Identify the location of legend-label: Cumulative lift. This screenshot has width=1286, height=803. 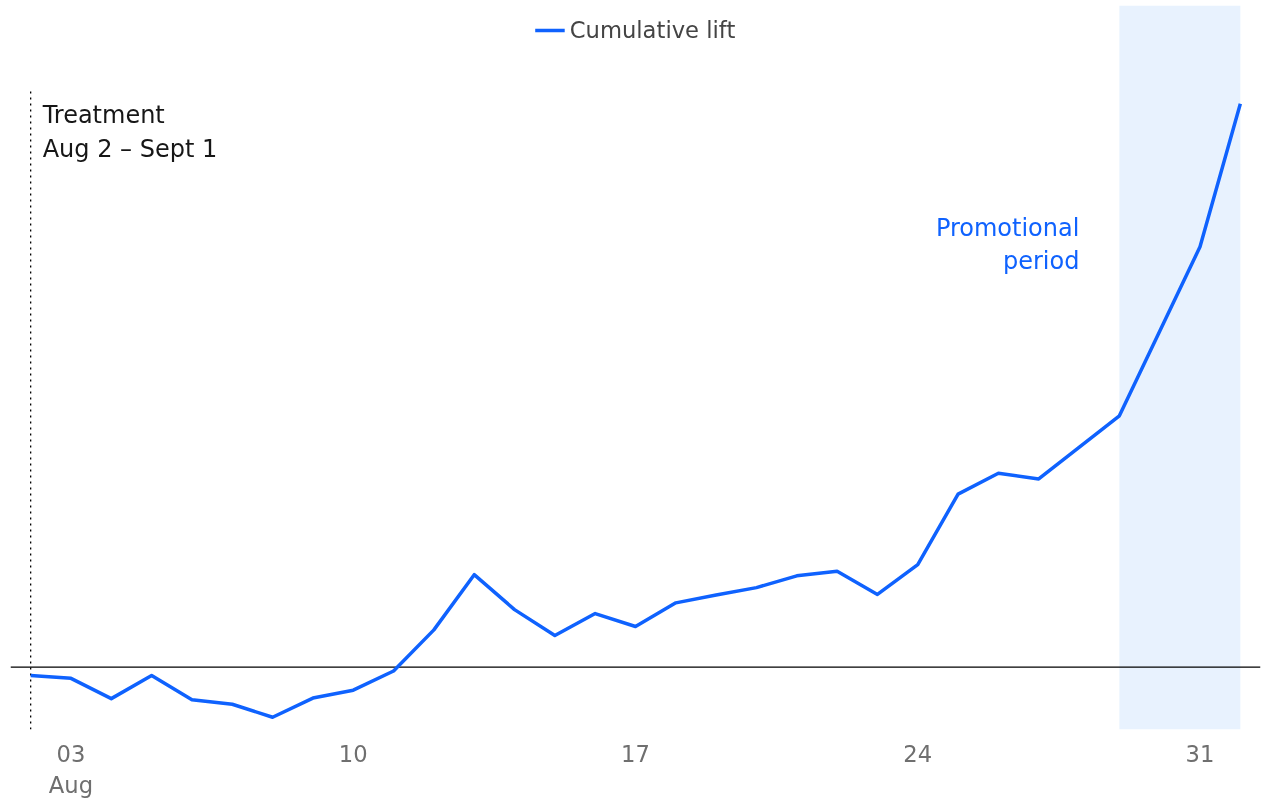
(652, 30).